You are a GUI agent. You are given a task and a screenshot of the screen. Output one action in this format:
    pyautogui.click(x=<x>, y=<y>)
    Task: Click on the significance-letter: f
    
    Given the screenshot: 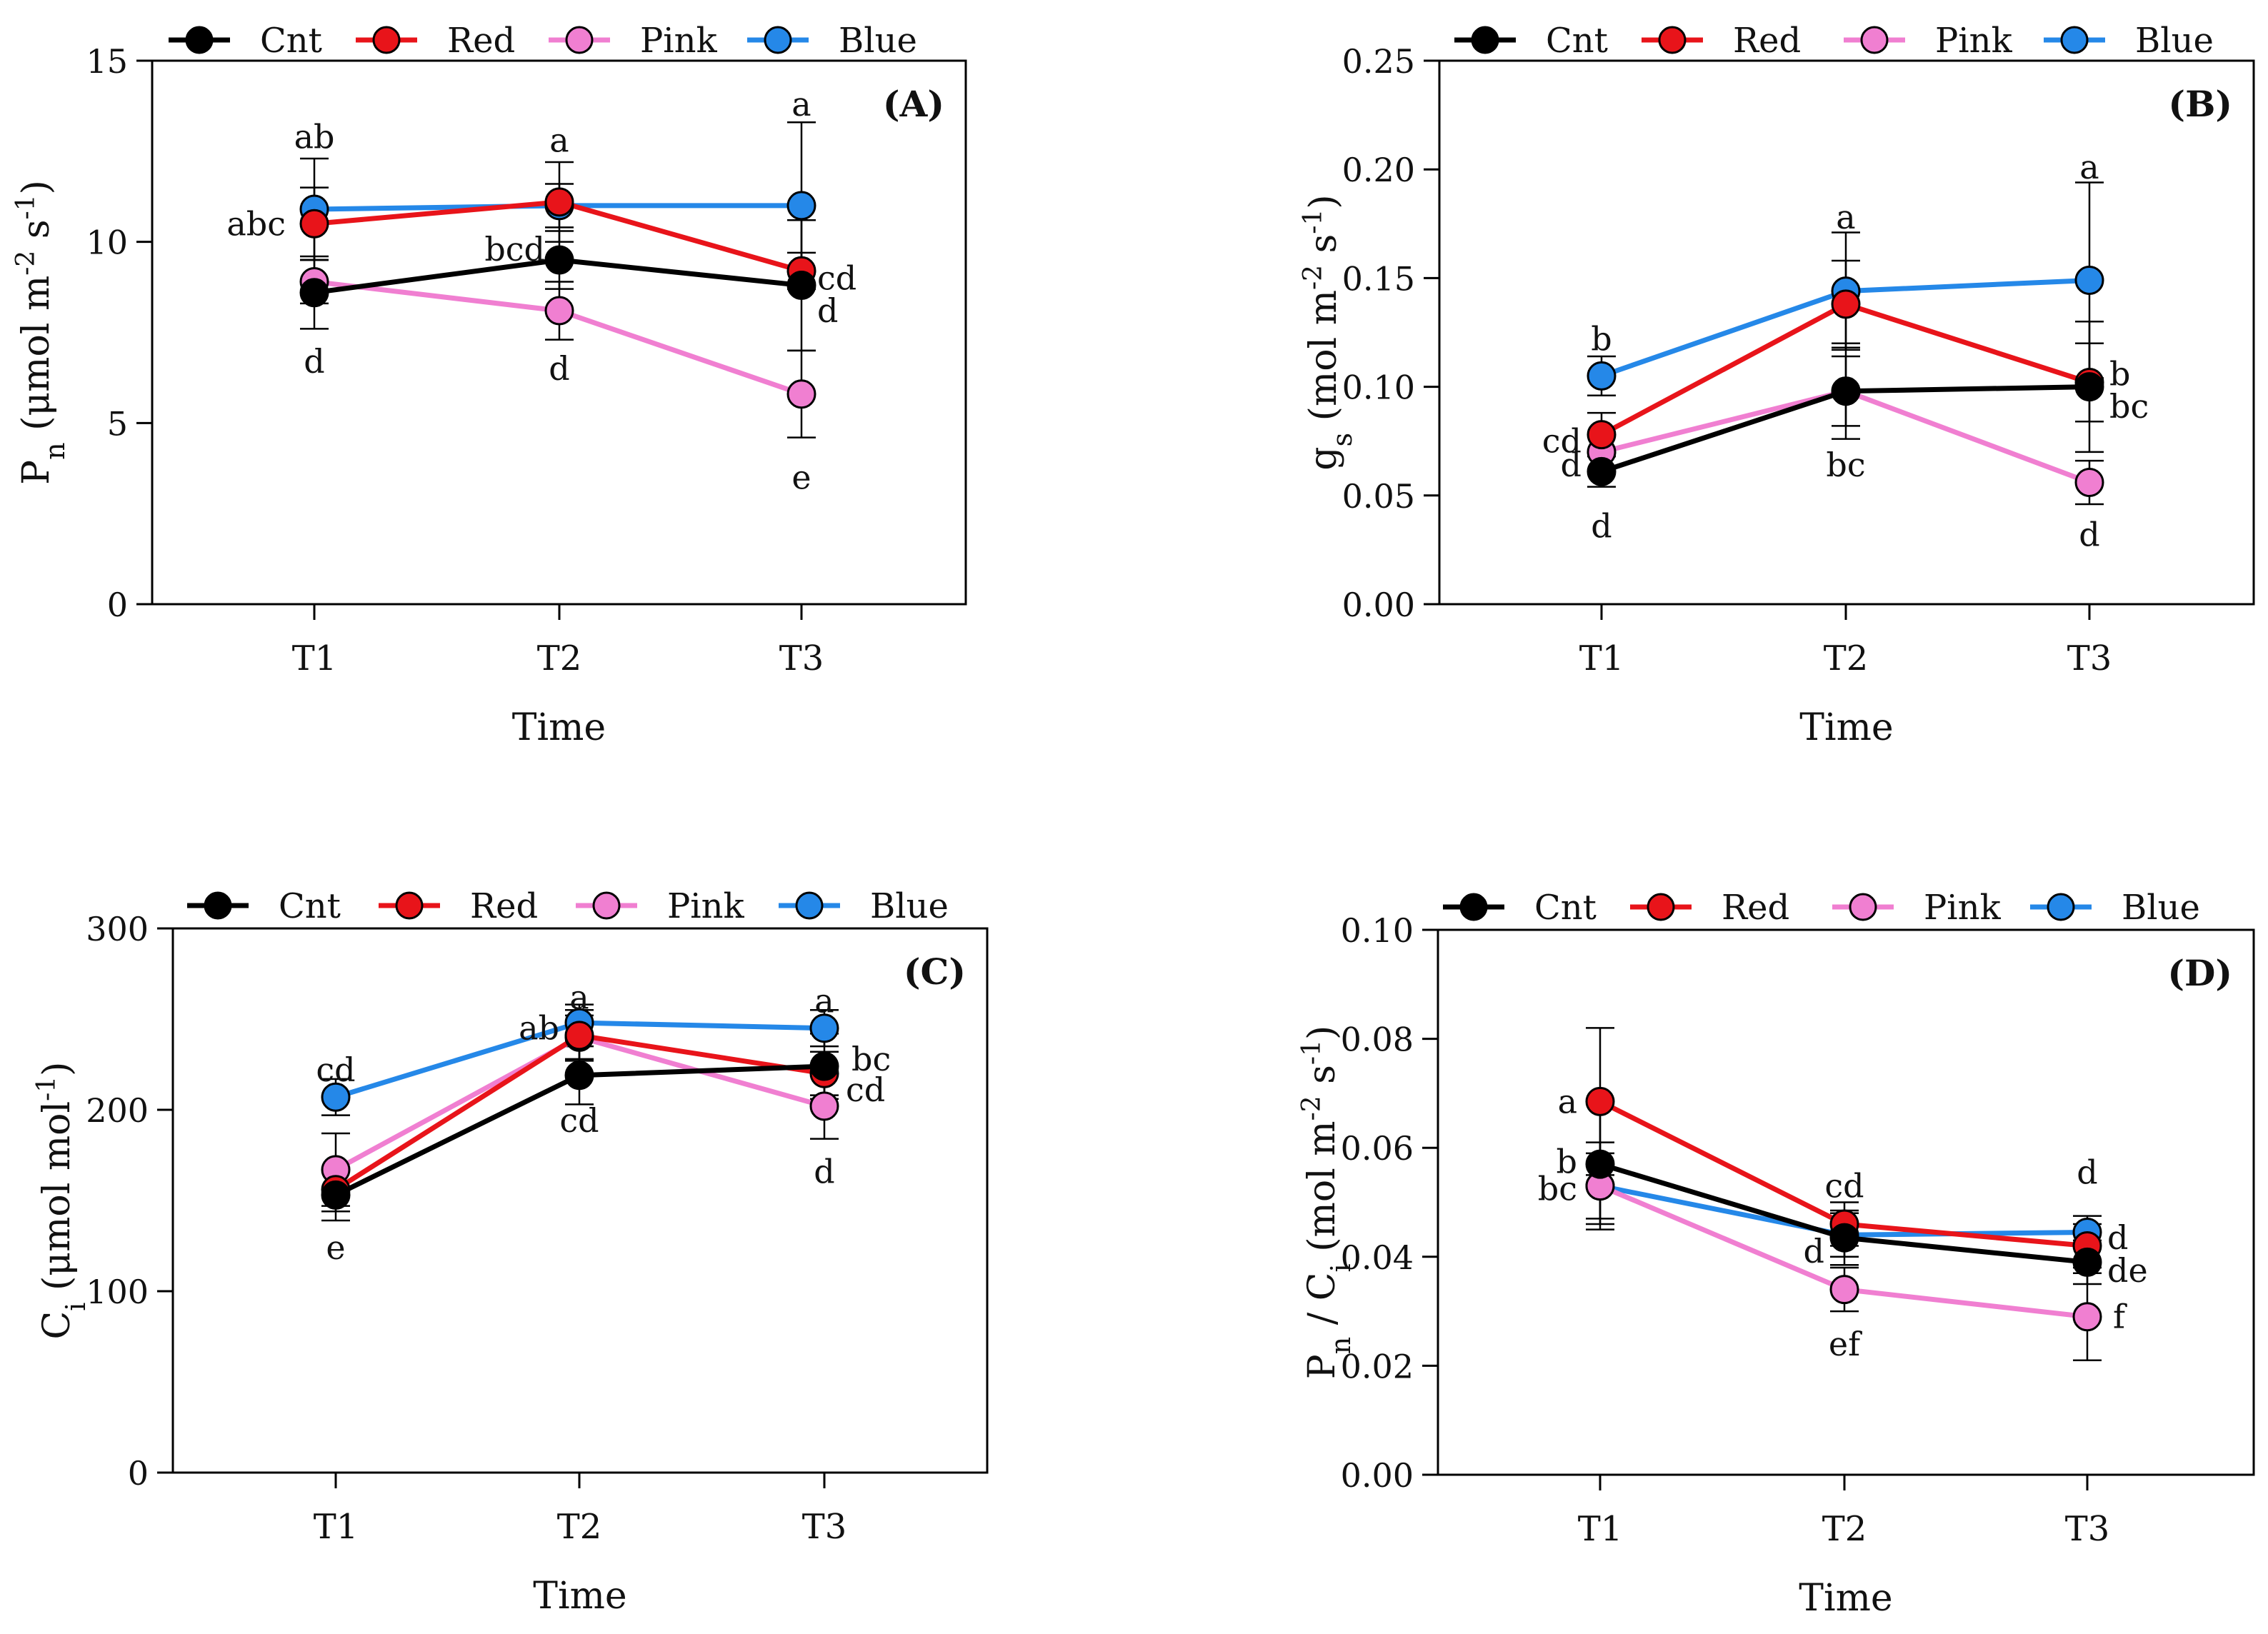 What is the action you would take?
    pyautogui.click(x=2120, y=1317)
    